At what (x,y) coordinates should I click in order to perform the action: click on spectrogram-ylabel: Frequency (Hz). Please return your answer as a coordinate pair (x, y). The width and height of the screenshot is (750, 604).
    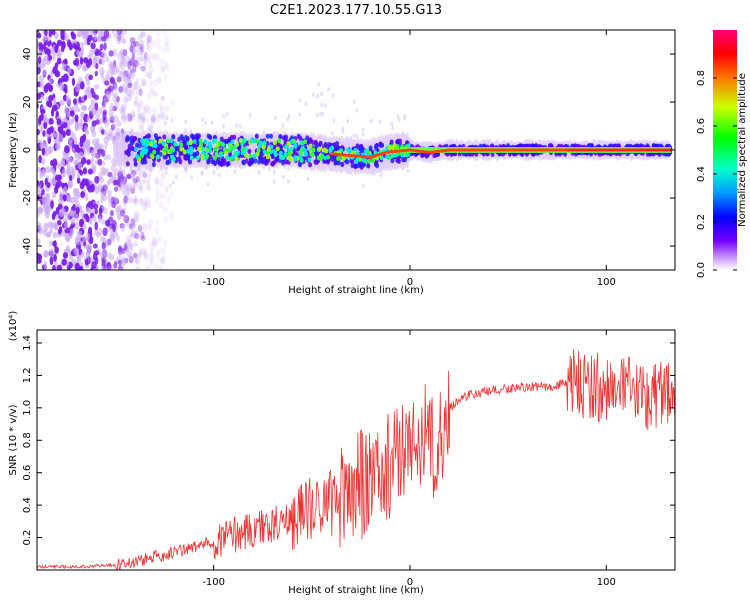
    Looking at the image, I should click on (13, 150).